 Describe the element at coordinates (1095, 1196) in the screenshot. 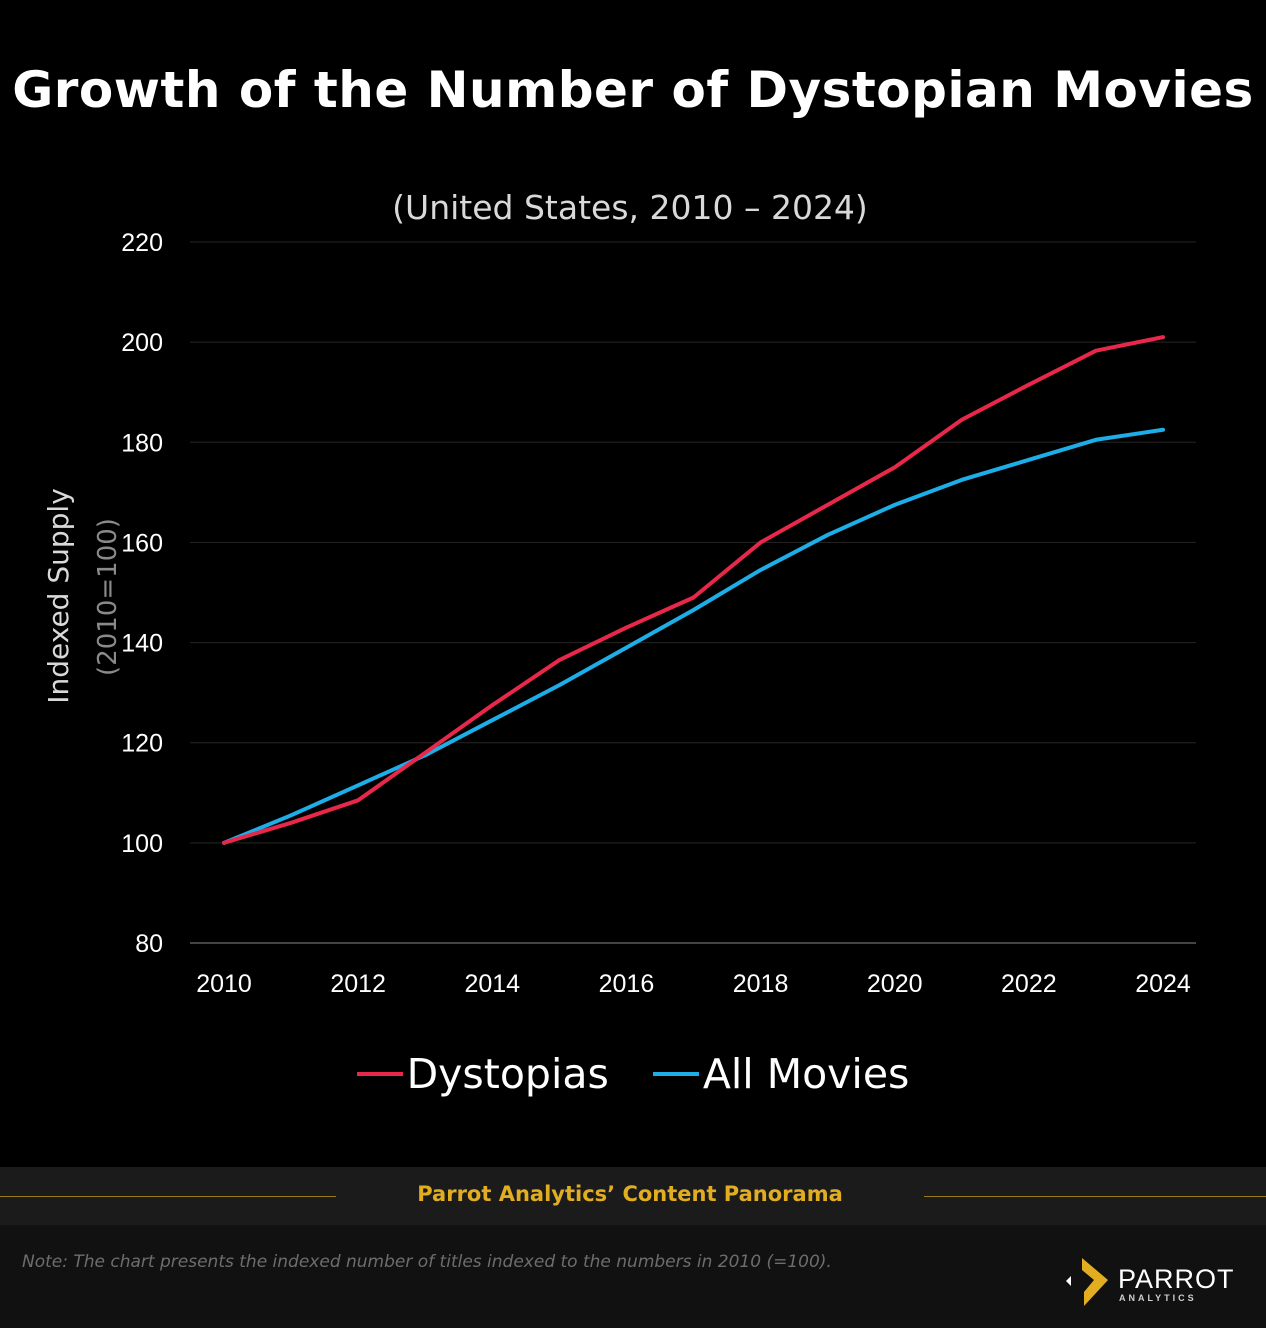

I see `footer-rule-right` at that location.